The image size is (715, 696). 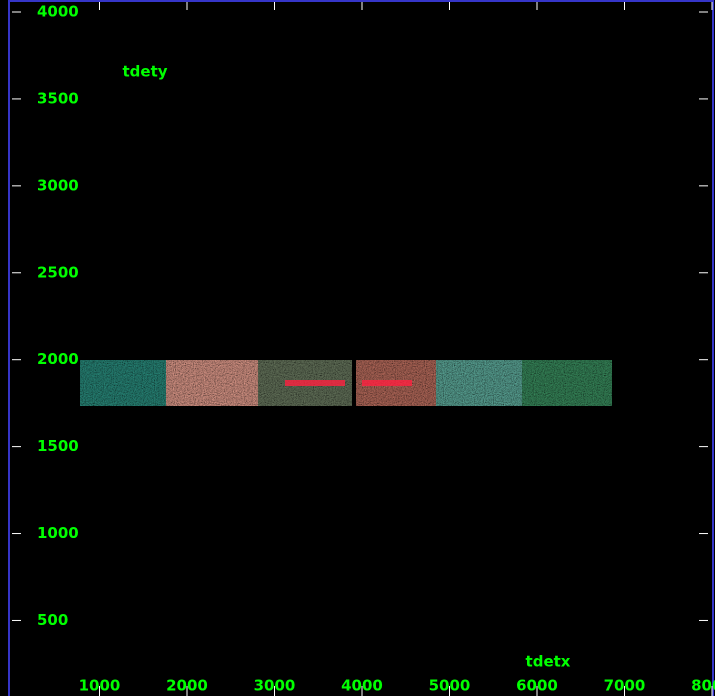 I want to click on detector-image, so click(x=346, y=383).